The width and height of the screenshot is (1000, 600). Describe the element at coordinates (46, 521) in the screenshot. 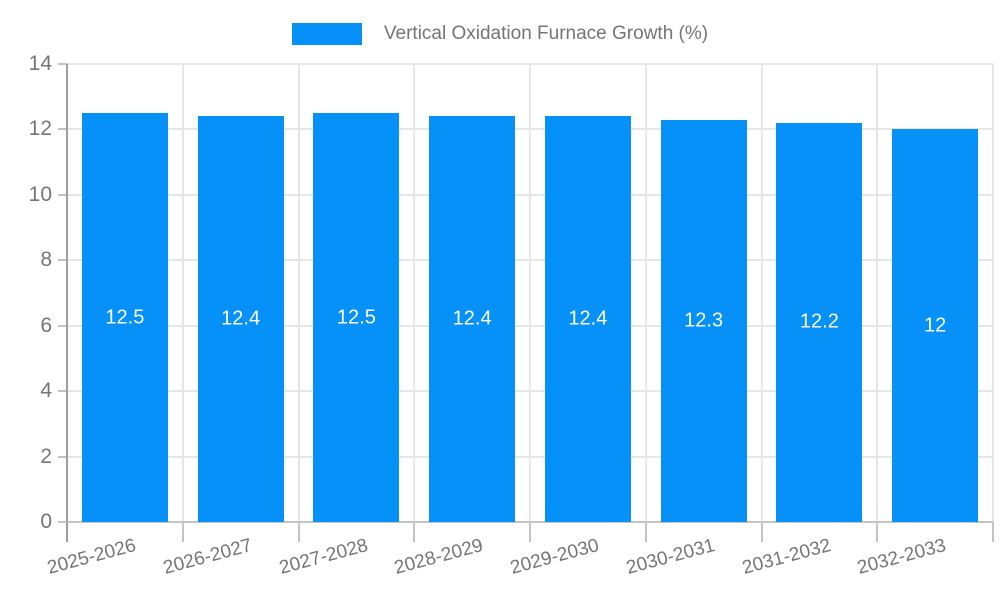

I see `y-axis-tick-label: 0` at that location.